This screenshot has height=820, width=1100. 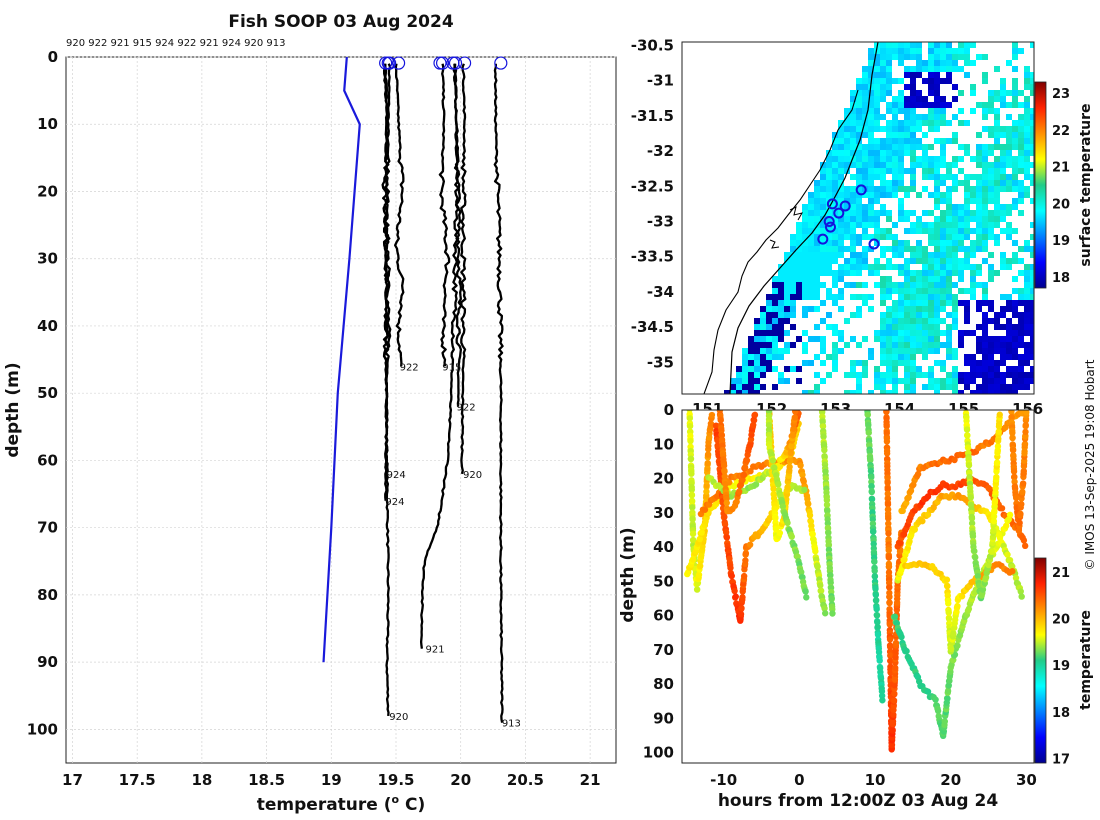 What do you see at coordinates (1061, 278) in the screenshot?
I see `sst-colorbar-tick: 18` at bounding box center [1061, 278].